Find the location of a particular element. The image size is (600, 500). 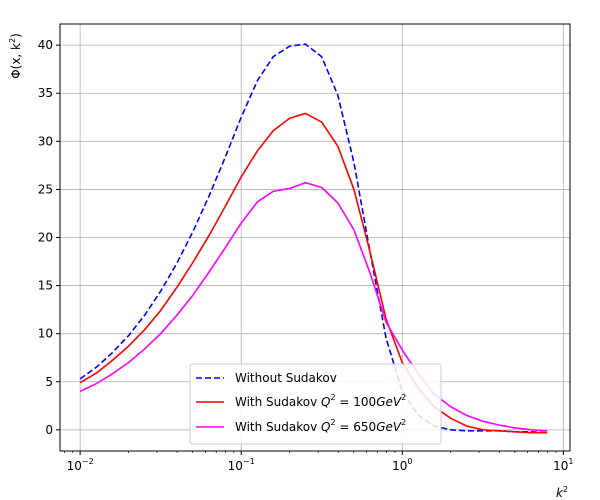

x-axis-ticks: 10⁻² 10⁻¹ 10⁰ 10¹ is located at coordinates (319, 462).